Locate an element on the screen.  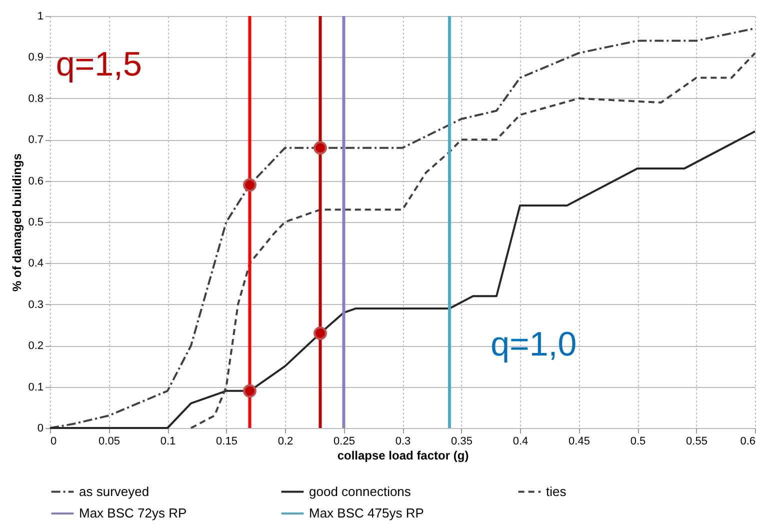
y-tick-label: 0.9 is located at coordinates (36, 58).